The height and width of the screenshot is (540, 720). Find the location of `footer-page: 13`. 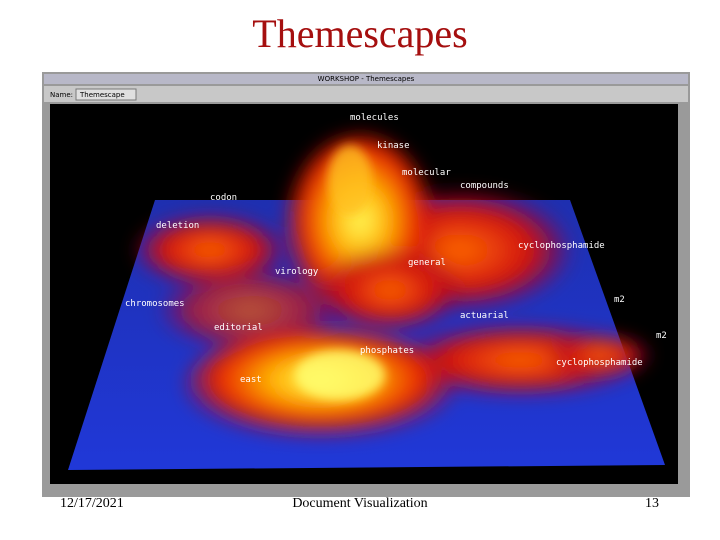

footer-page: 13 is located at coordinates (652, 503).